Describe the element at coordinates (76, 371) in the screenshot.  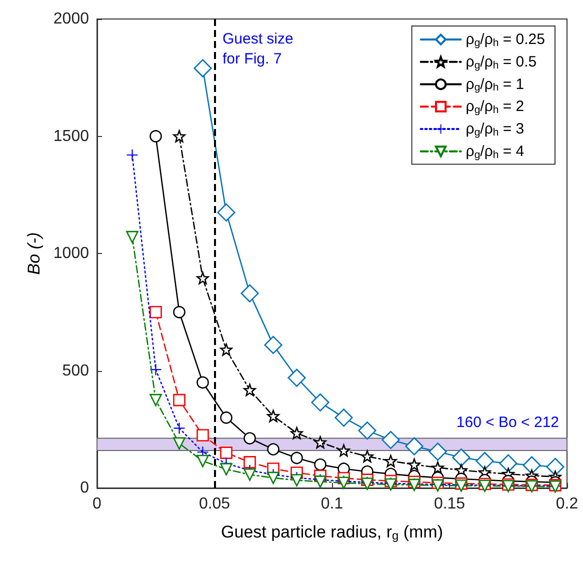
I see `y-tick-label: 500` at that location.